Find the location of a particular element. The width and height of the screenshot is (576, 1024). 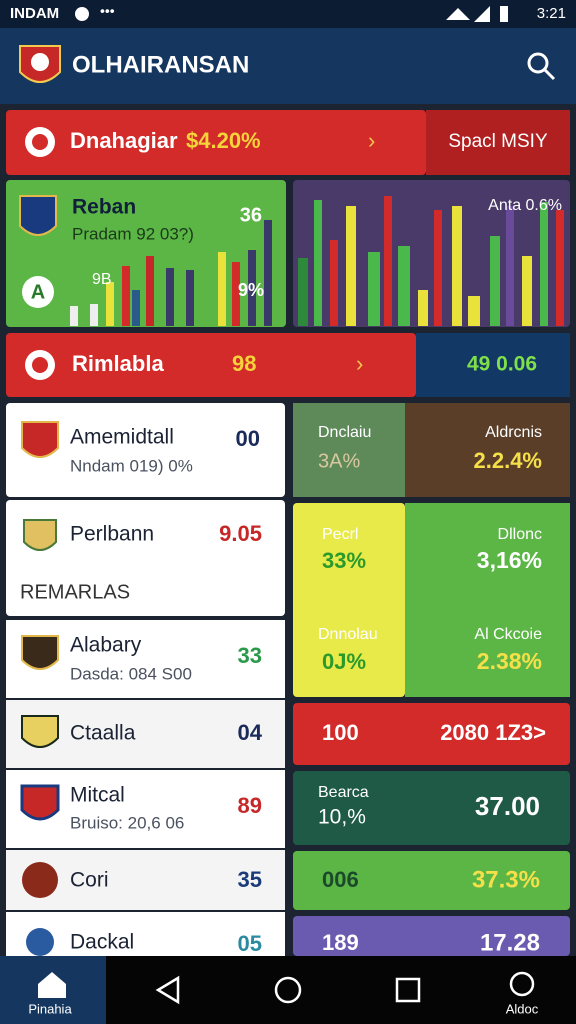

item-value: 33 is located at coordinates (250, 655).